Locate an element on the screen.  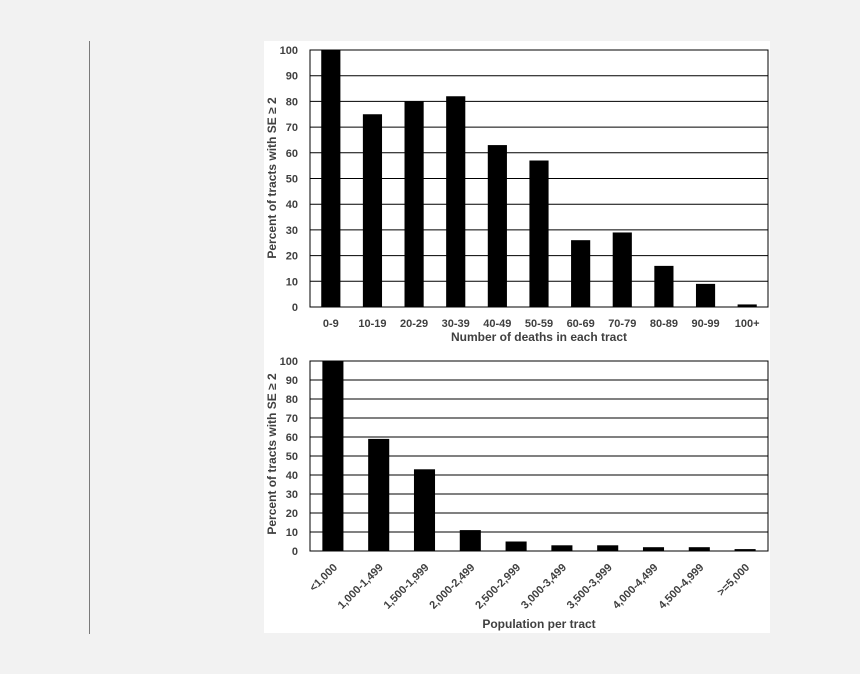
deaths-x-tick-label: 50-59 is located at coordinates (539, 324).